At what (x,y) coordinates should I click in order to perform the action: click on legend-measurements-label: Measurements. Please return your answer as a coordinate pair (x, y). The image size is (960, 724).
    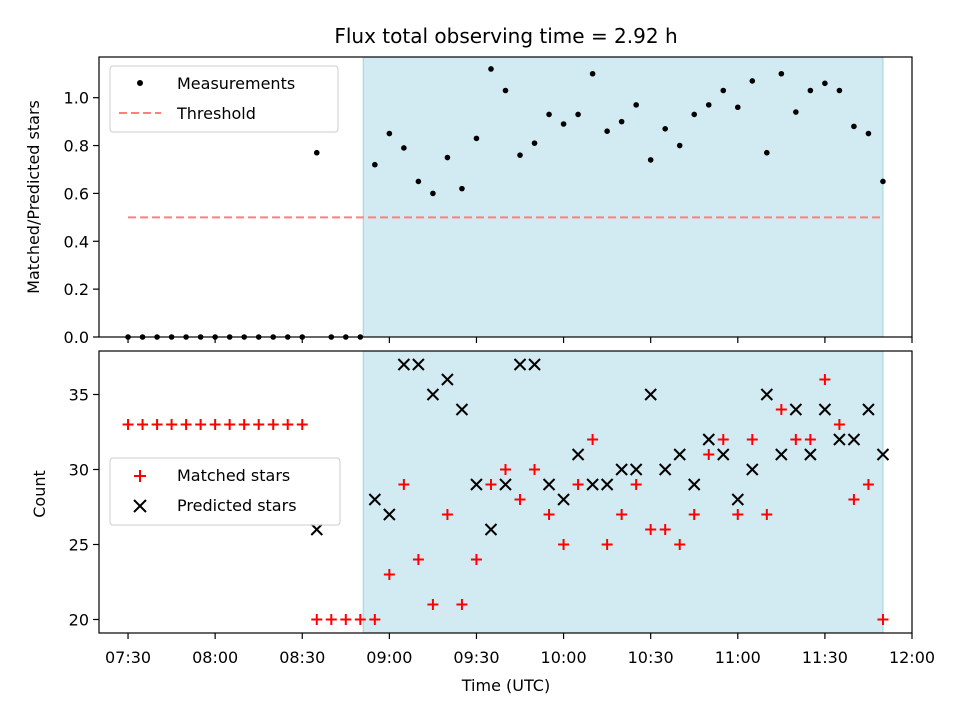
    Looking at the image, I should click on (236, 83).